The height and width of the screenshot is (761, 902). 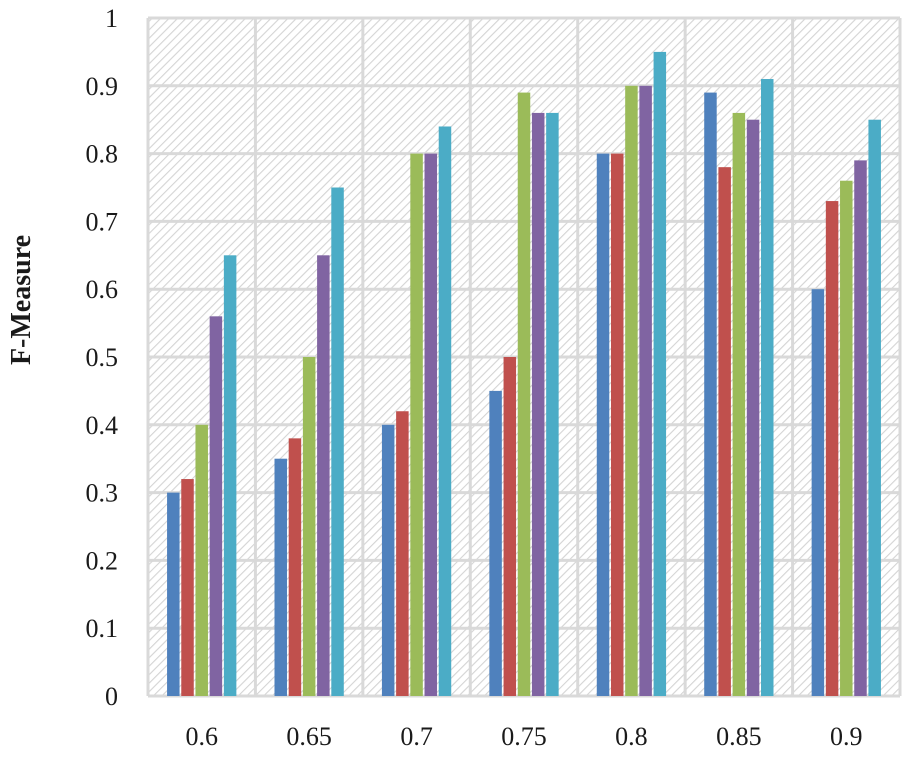 What do you see at coordinates (846, 736) in the screenshot?
I see `x-tick-label: 0.9` at bounding box center [846, 736].